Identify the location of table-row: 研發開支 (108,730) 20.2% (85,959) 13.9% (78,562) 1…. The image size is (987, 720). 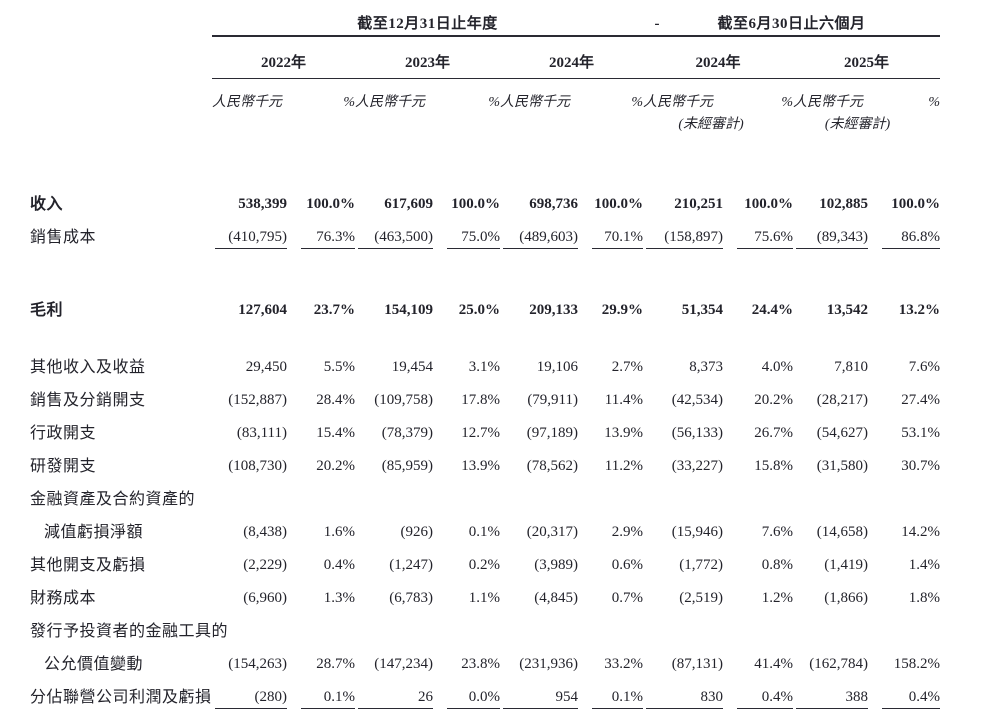
(485, 466).